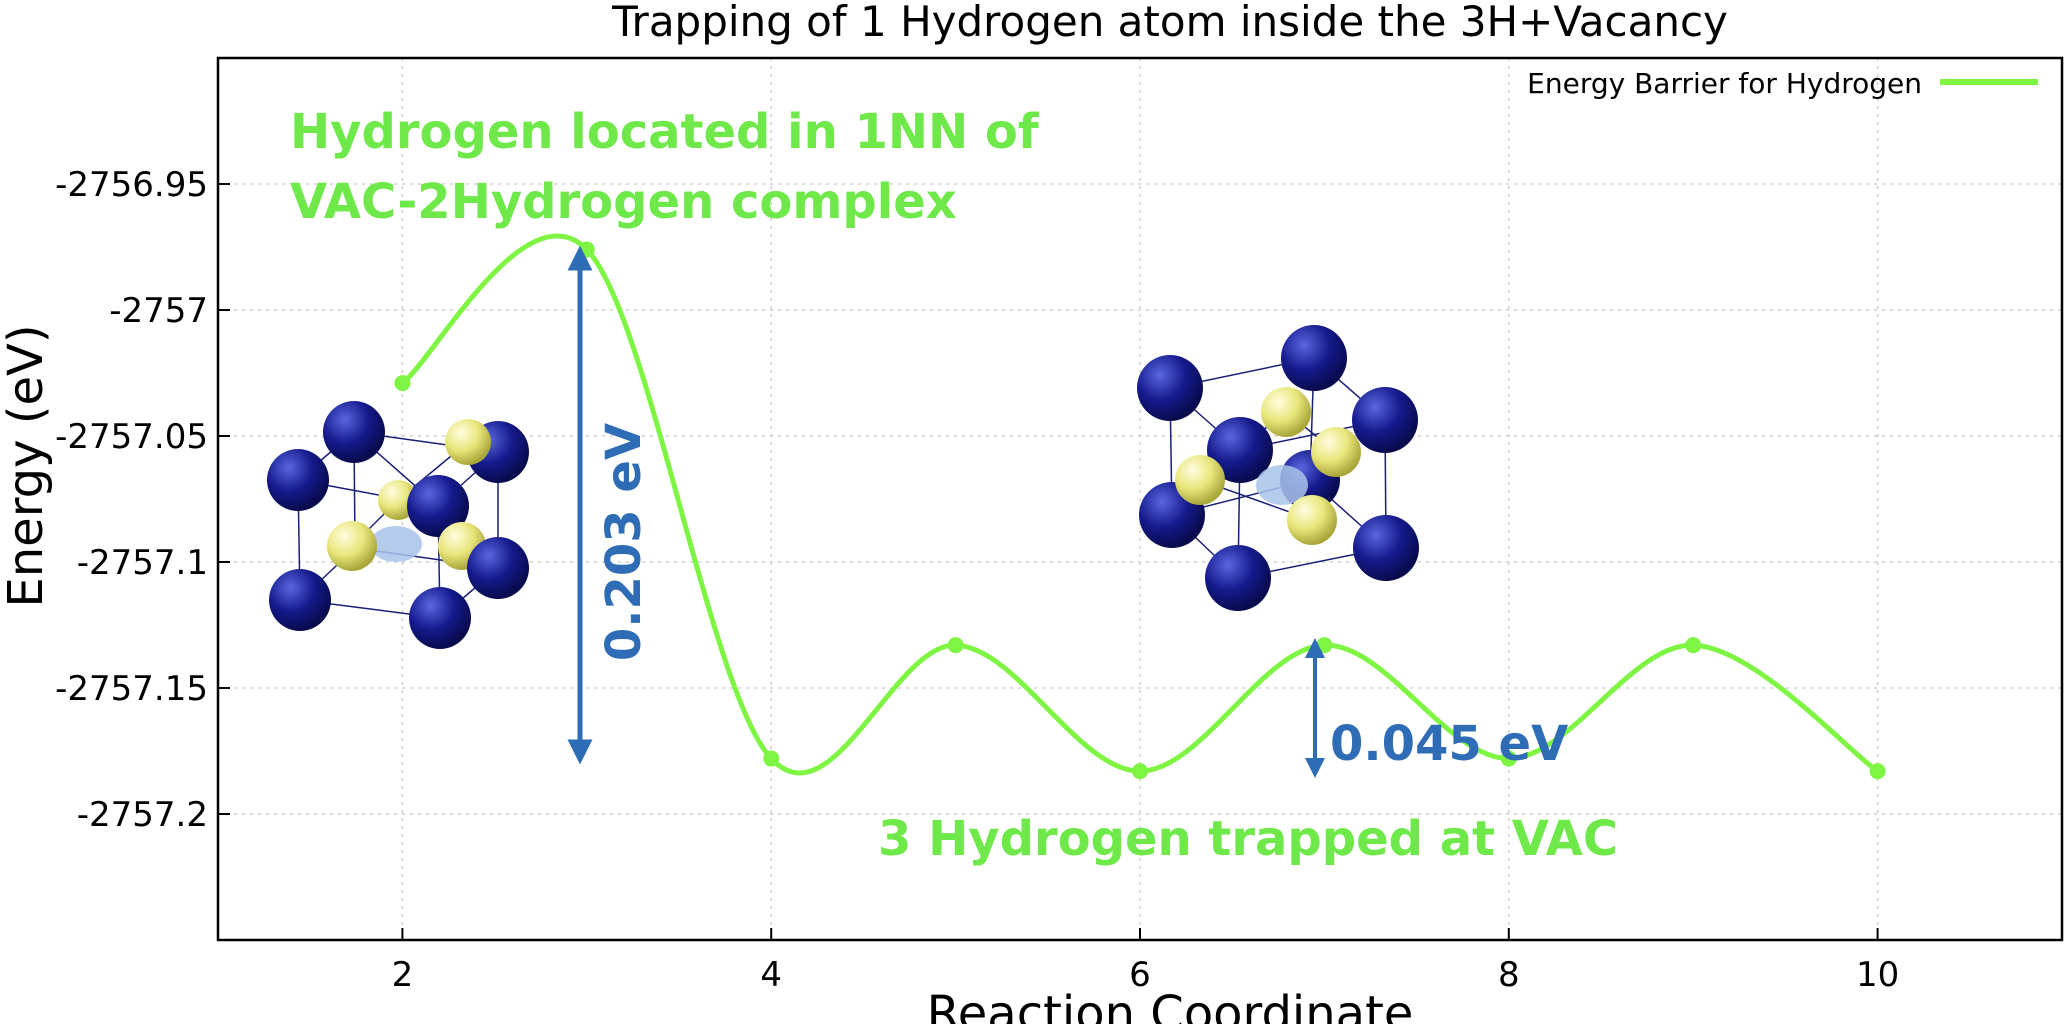  I want to click on annotation-bottom: 3 Hydrogen trapped at VAC, so click(1248, 839).